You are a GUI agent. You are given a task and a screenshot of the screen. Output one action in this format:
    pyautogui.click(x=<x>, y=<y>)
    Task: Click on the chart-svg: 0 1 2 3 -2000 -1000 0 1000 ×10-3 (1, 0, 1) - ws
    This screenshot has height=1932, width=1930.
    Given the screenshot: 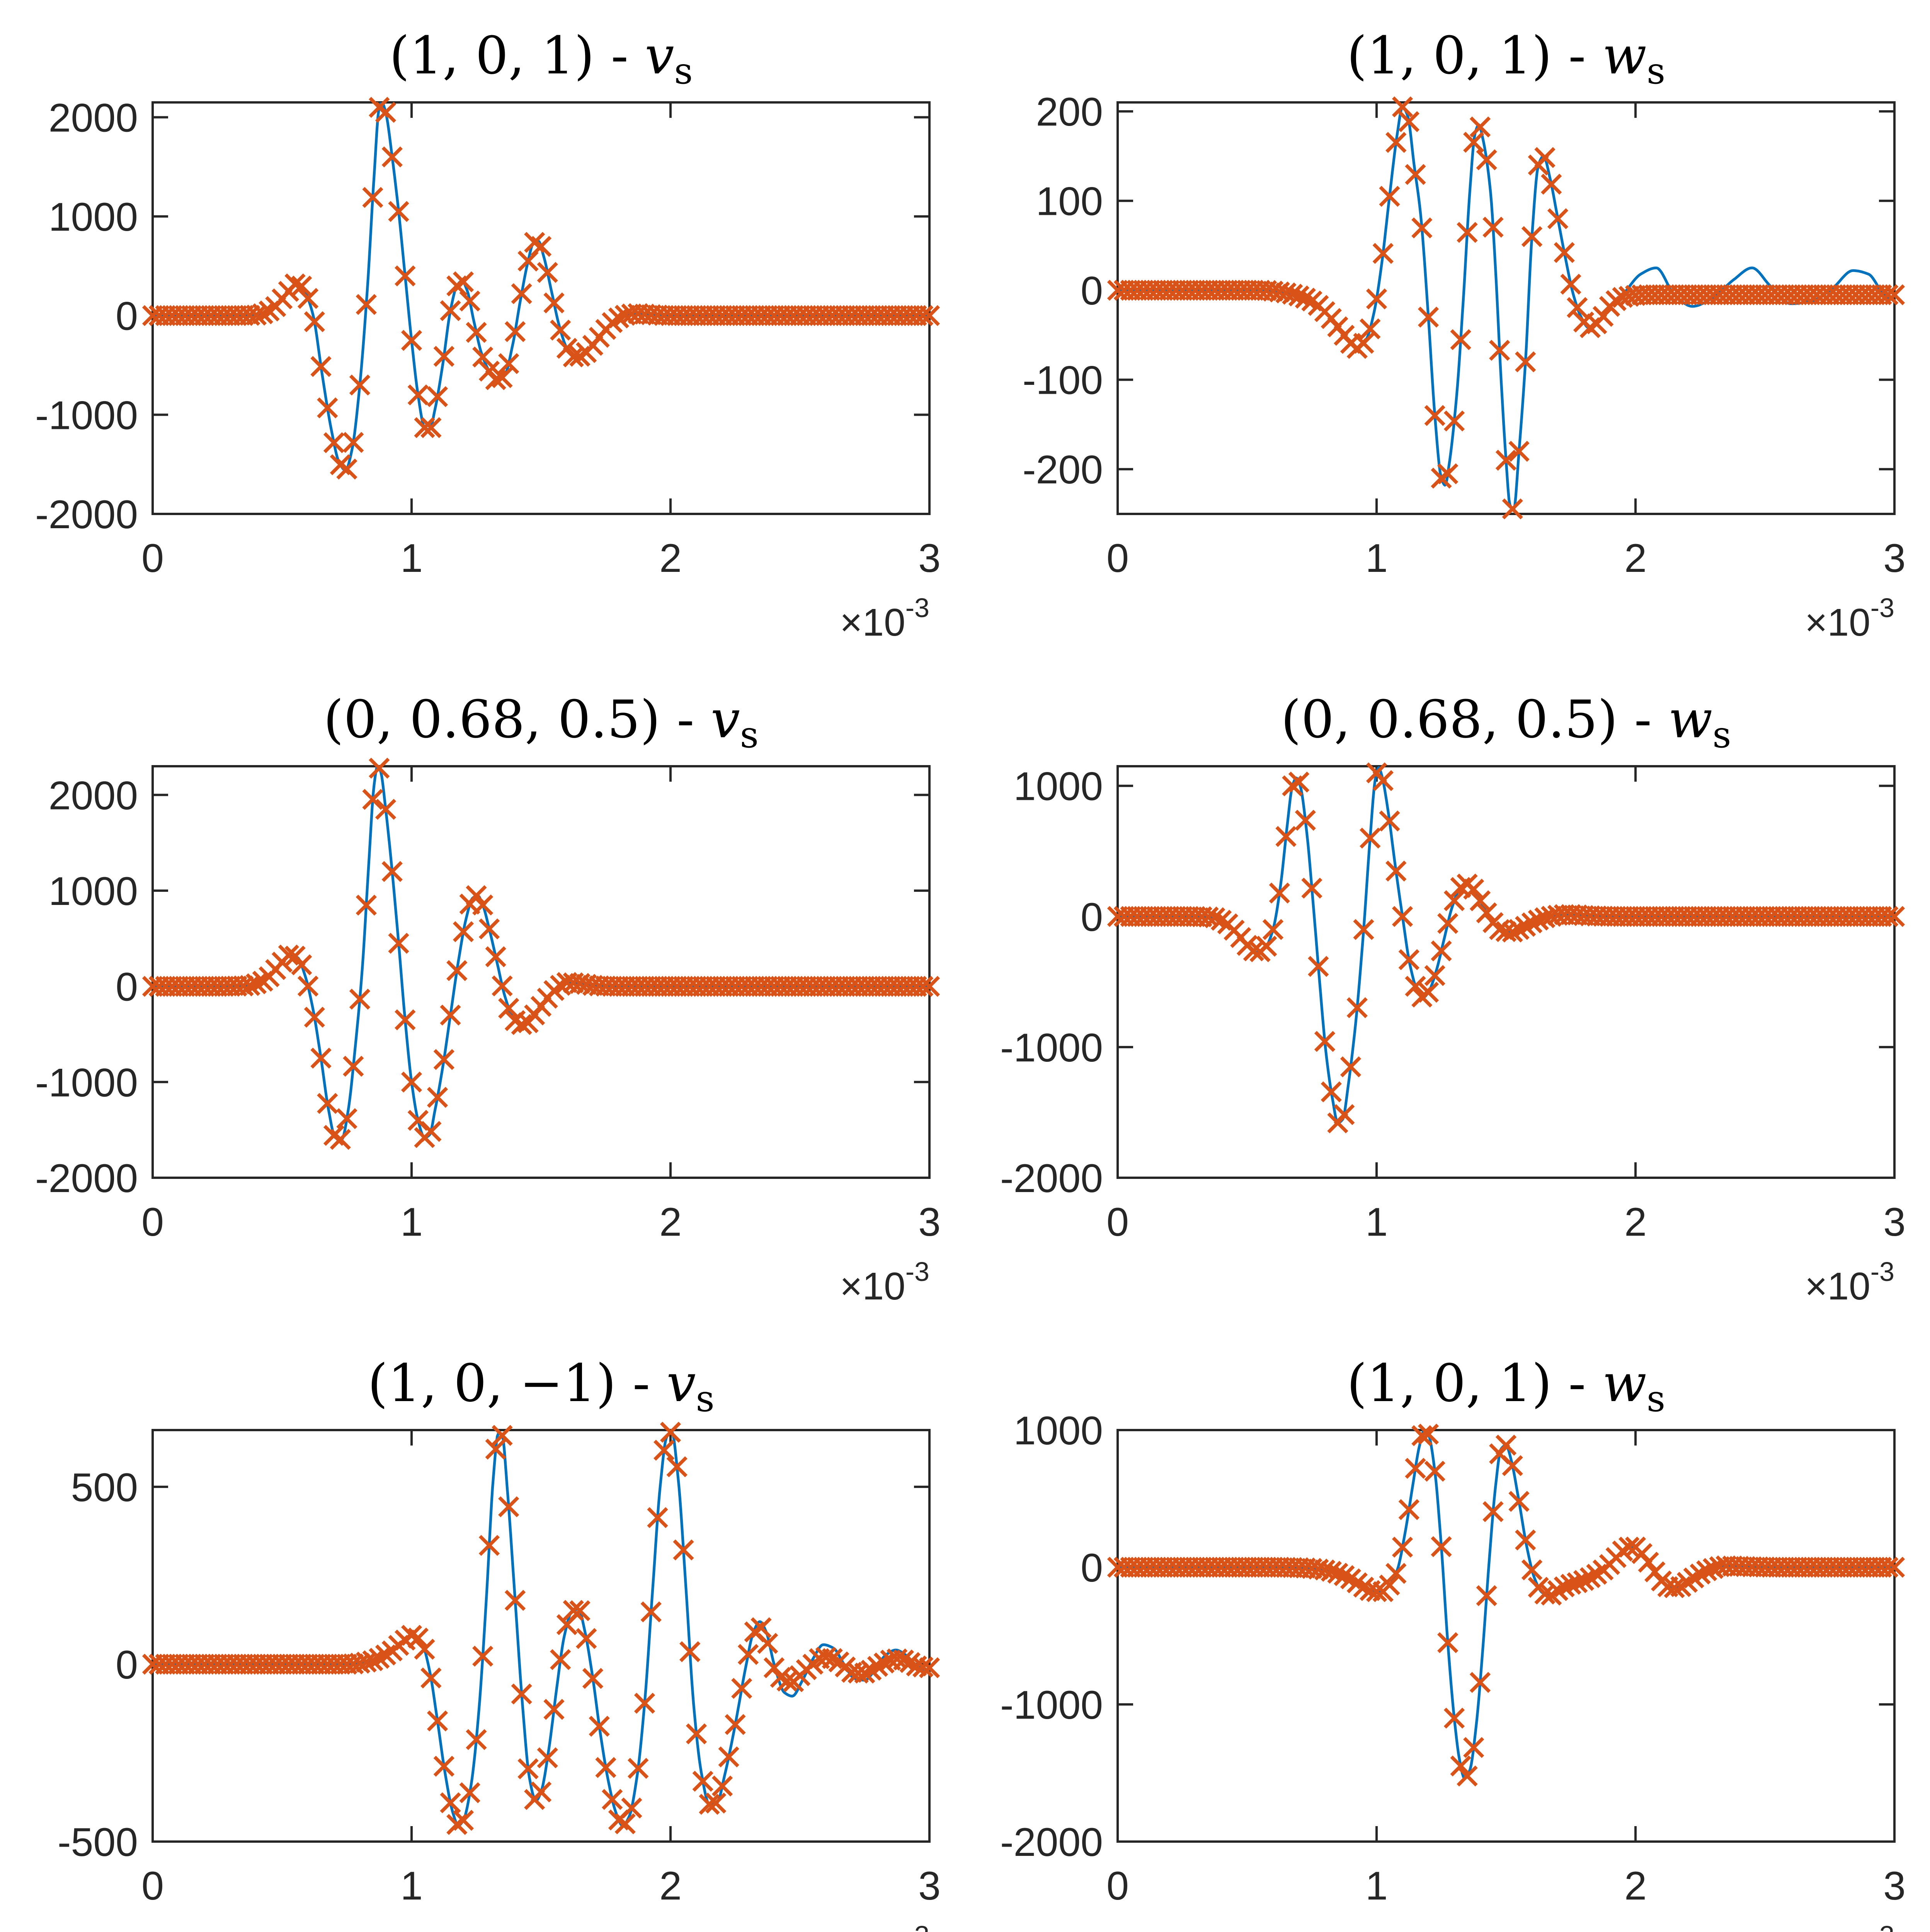 What is the action you would take?
    pyautogui.click(x=1453, y=1643)
    